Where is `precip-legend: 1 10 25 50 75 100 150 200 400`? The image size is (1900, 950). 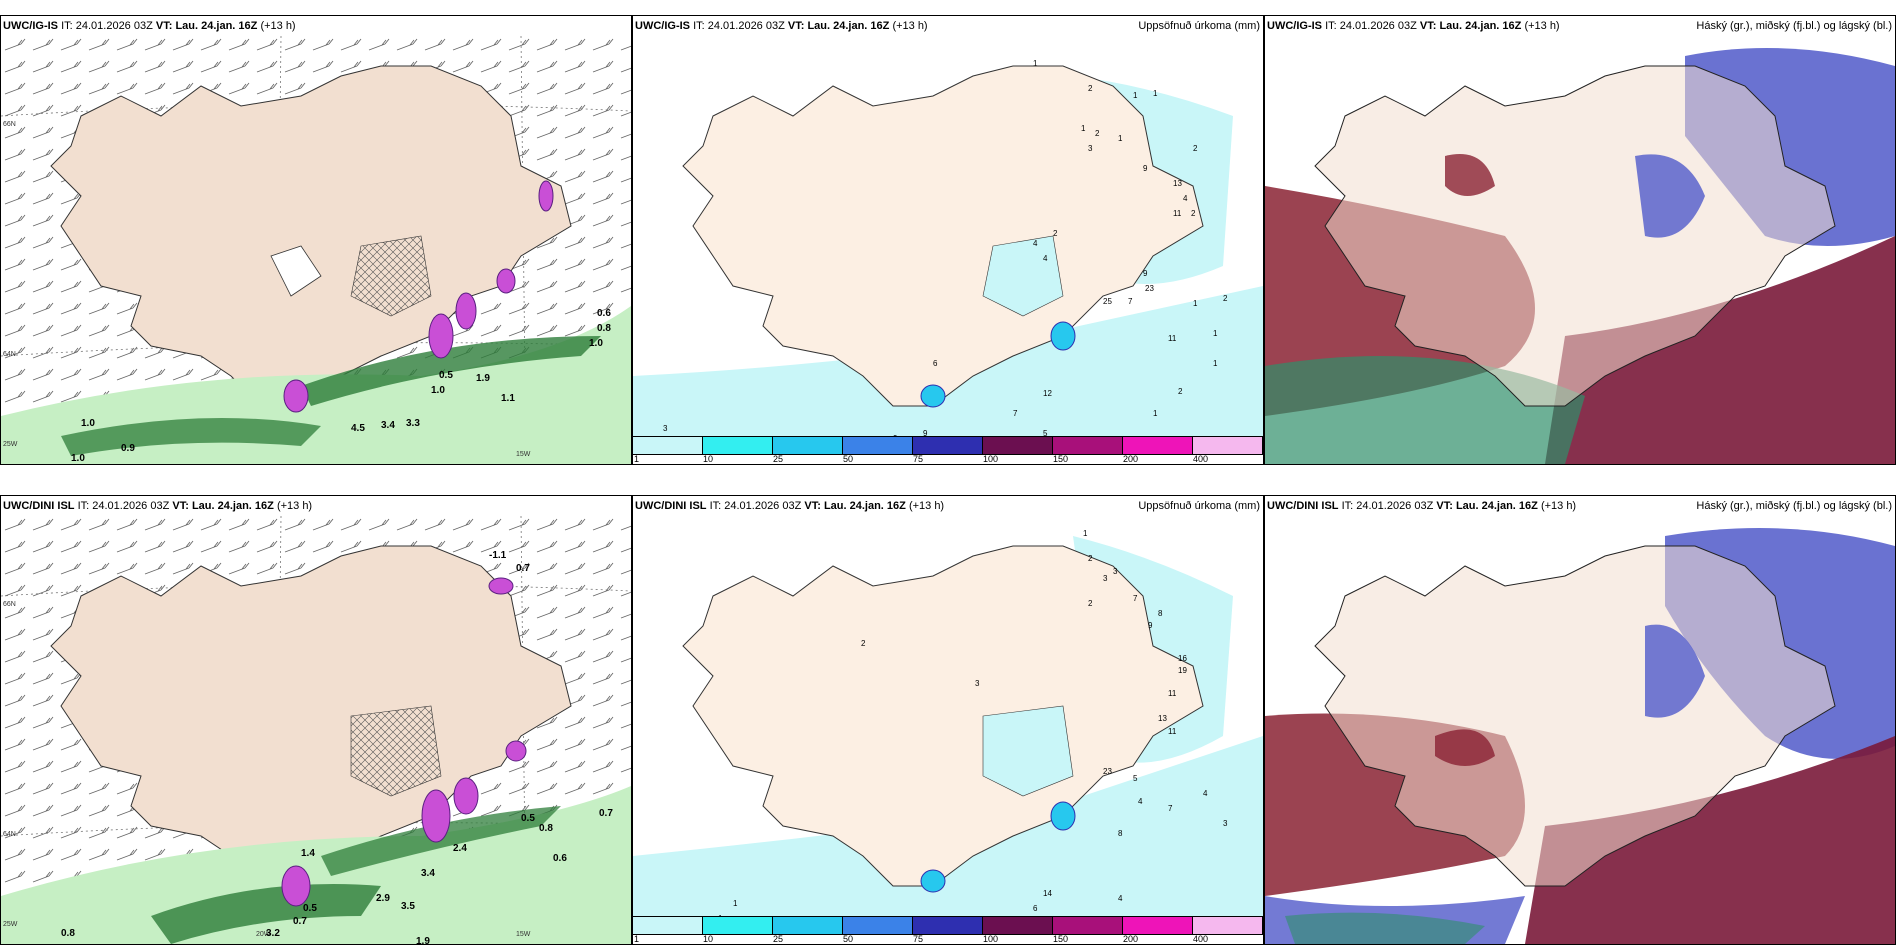
precip-legend: 1 10 25 50 75 100 150 200 400 is located at coordinates (948, 450).